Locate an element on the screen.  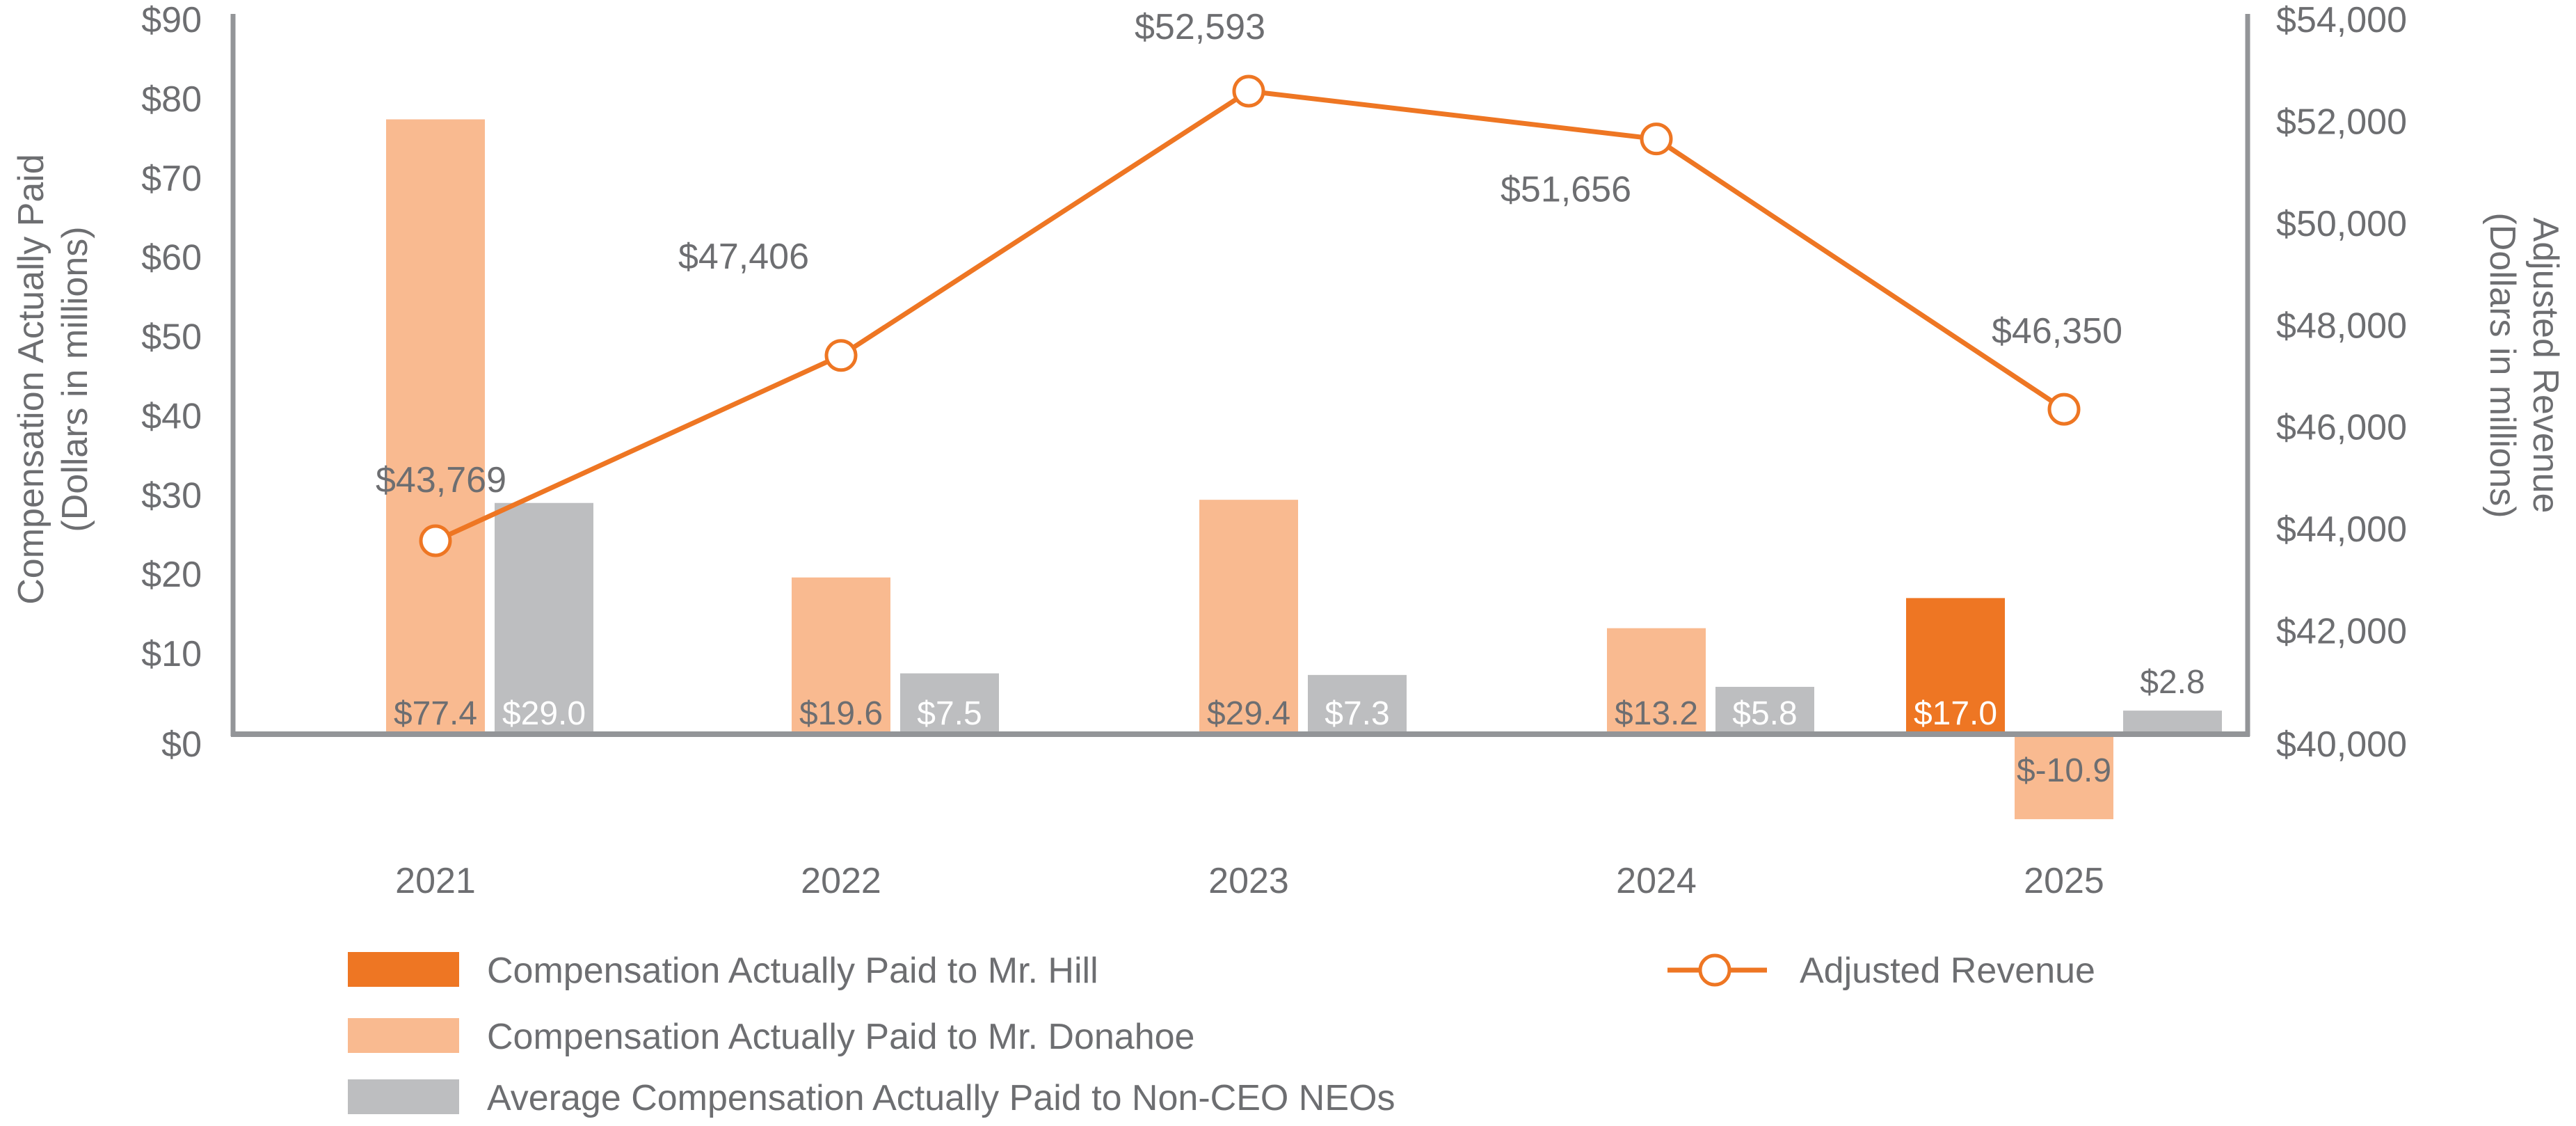
bar-data-label: $13.2 is located at coordinates (1656, 713).